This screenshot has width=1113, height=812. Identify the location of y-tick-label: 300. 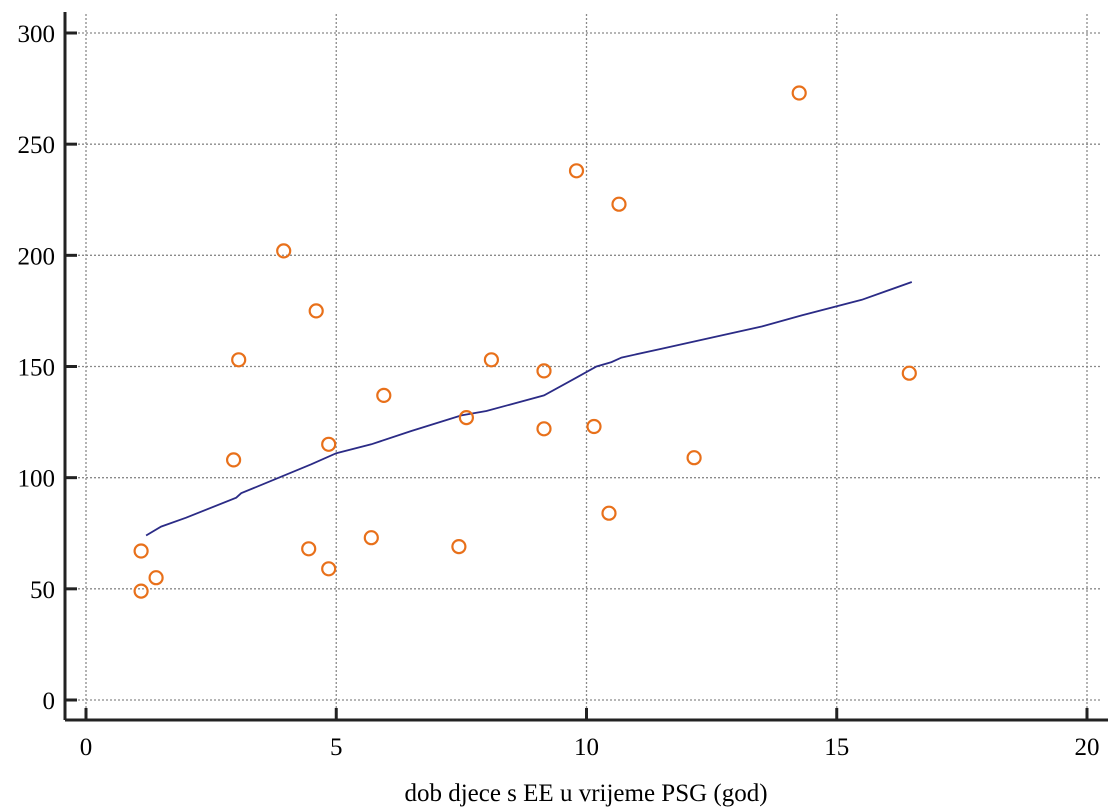
(37, 34).